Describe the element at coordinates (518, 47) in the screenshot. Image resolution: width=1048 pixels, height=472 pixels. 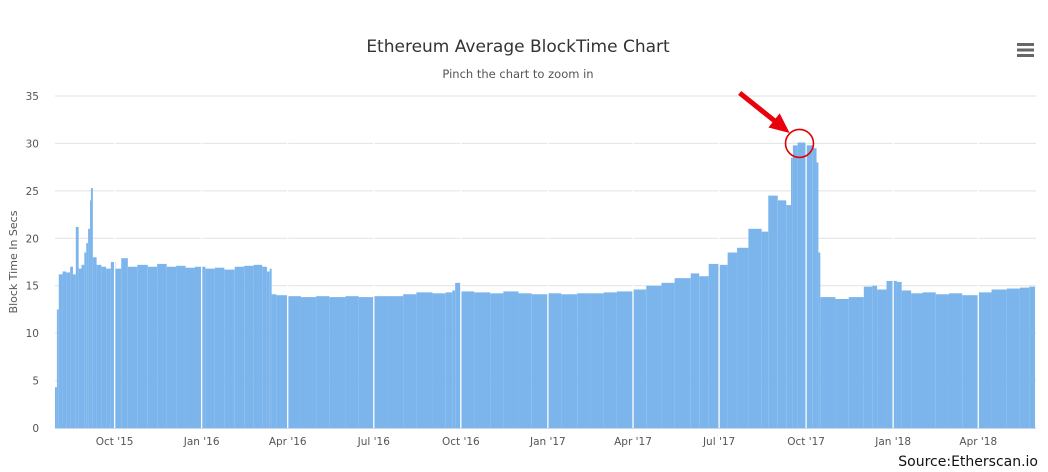
I see `chart-title: Ethereum Average BlockTime Chart` at that location.